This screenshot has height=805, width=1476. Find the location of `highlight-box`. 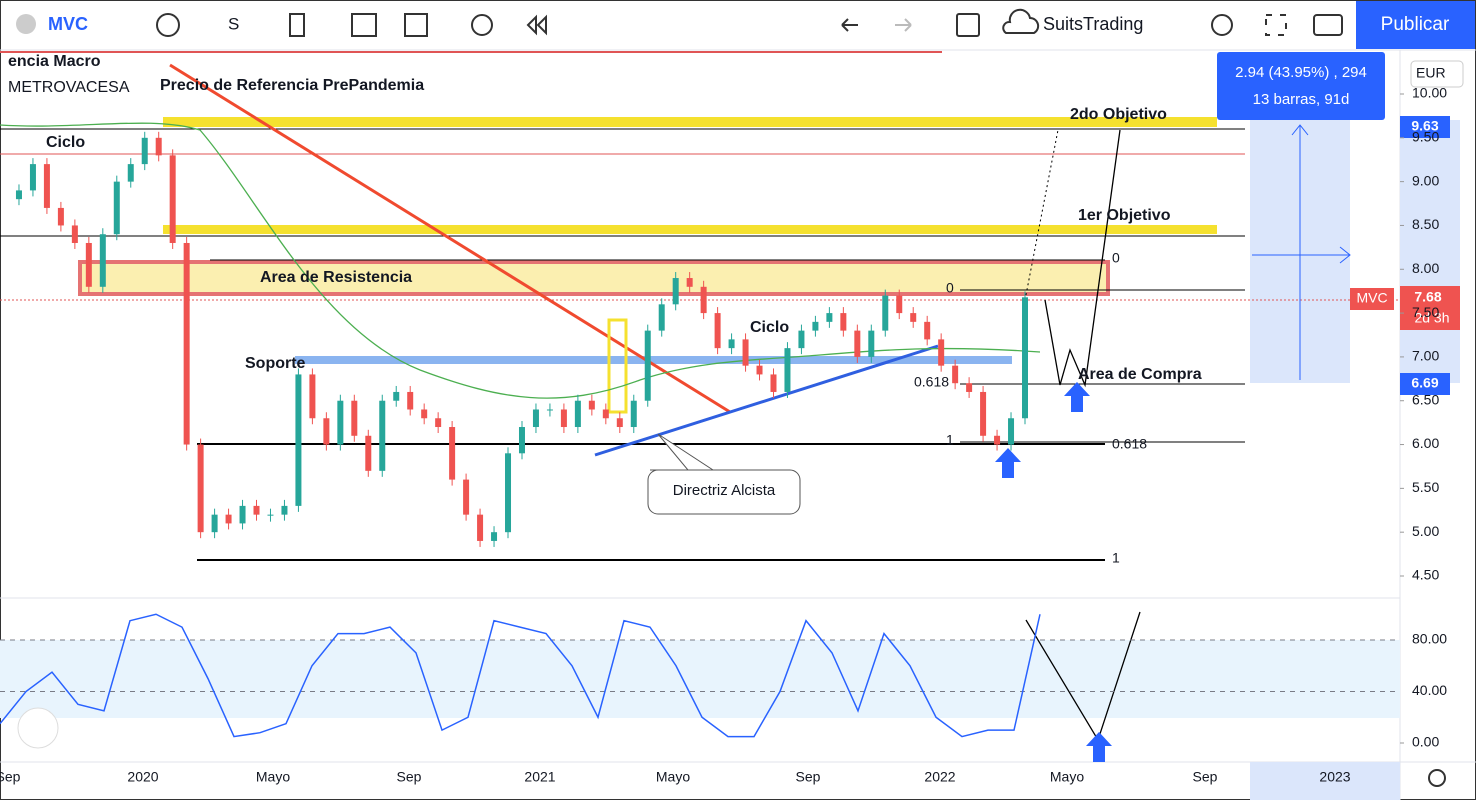

highlight-box is located at coordinates (617, 366).